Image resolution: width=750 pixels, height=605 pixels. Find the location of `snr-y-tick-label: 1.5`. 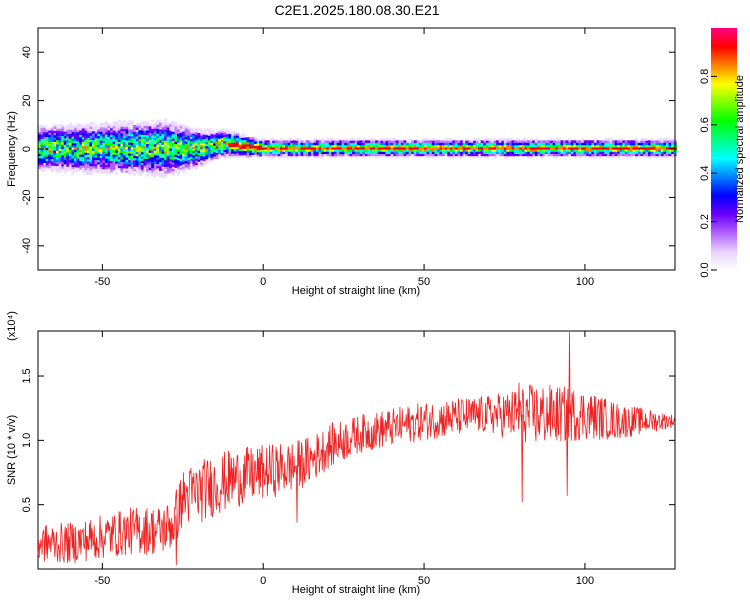

snr-y-tick-label: 1.5 is located at coordinates (27, 375).